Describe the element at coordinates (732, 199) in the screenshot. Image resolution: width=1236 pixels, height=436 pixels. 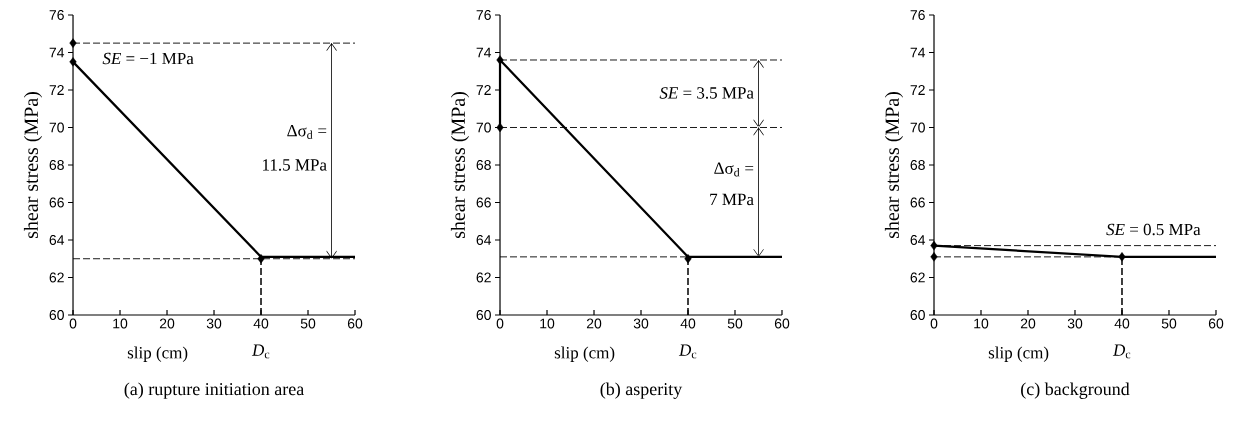
I see `annotation: 7 MPa` at that location.